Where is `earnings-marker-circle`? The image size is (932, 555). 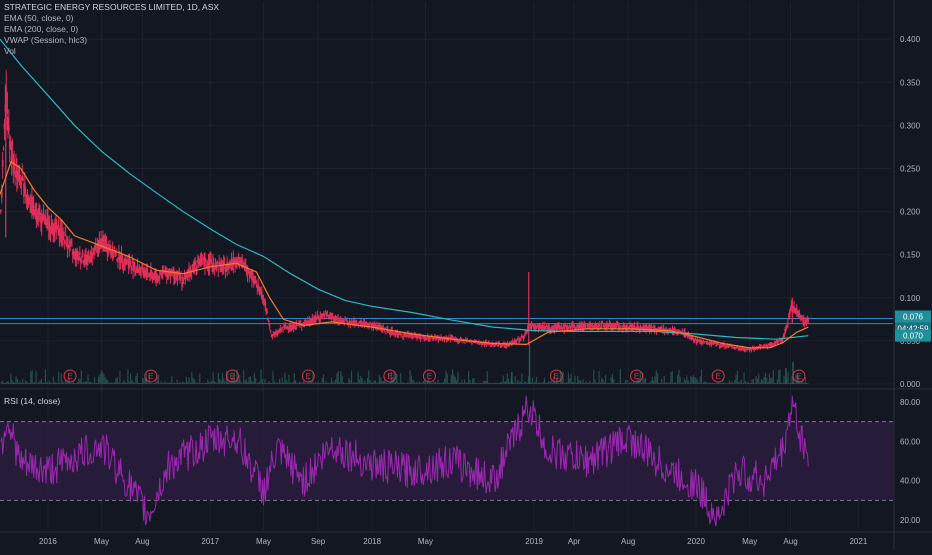
earnings-marker-circle is located at coordinates (151, 376).